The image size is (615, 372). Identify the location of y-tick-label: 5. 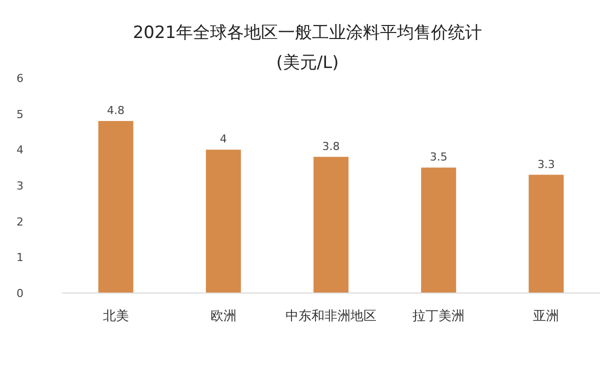
(20, 114).